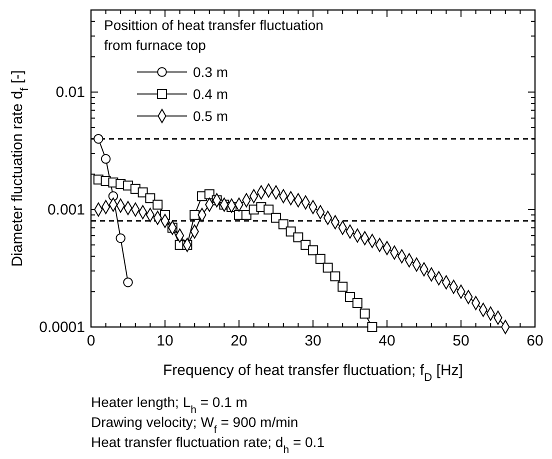 This screenshot has height=459, width=552. What do you see at coordinates (210, 116) in the screenshot?
I see `legend-label: 0.5 m` at bounding box center [210, 116].